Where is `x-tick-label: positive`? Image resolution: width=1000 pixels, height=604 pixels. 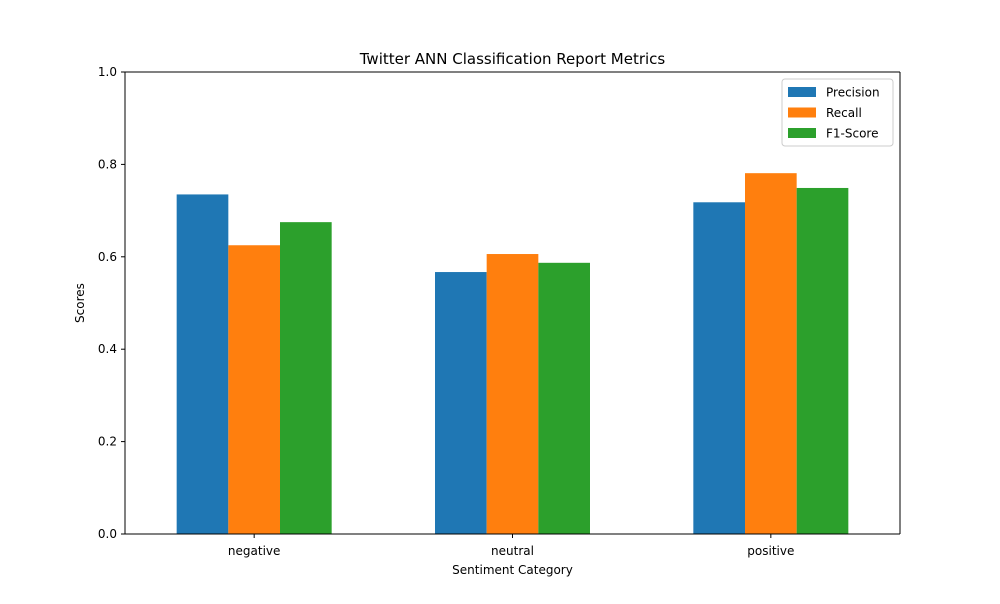 x-tick-label: positive is located at coordinates (770, 551).